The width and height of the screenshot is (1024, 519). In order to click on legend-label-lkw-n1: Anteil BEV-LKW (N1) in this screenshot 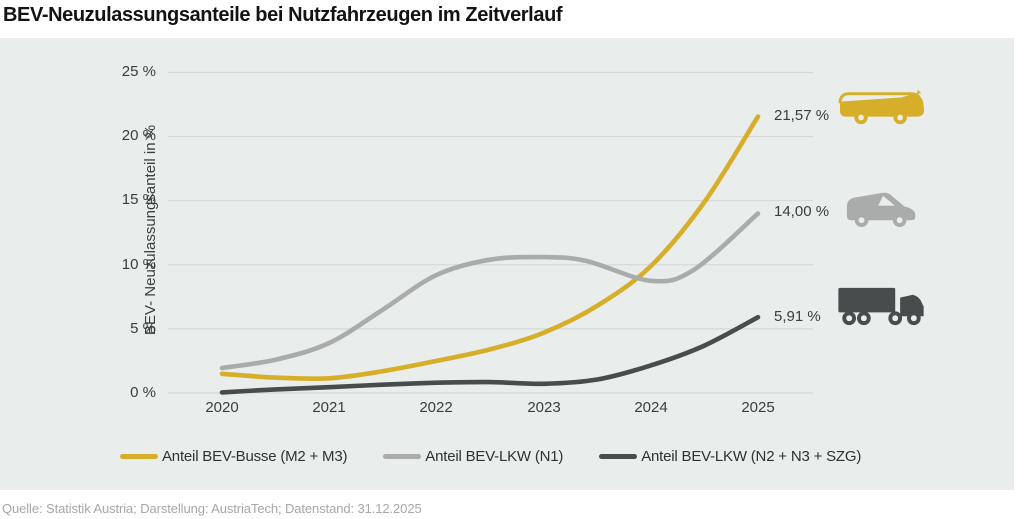, I will do `click(494, 456)`.